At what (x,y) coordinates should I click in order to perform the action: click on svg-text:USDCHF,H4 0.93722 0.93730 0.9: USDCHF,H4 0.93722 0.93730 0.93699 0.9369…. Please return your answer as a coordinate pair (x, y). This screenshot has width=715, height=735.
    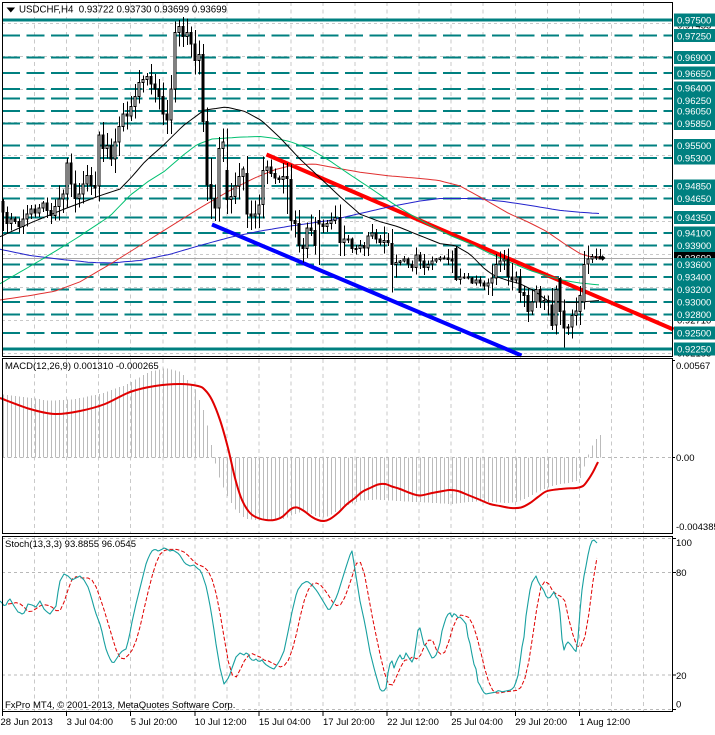
    Looking at the image, I should click on (123, 10).